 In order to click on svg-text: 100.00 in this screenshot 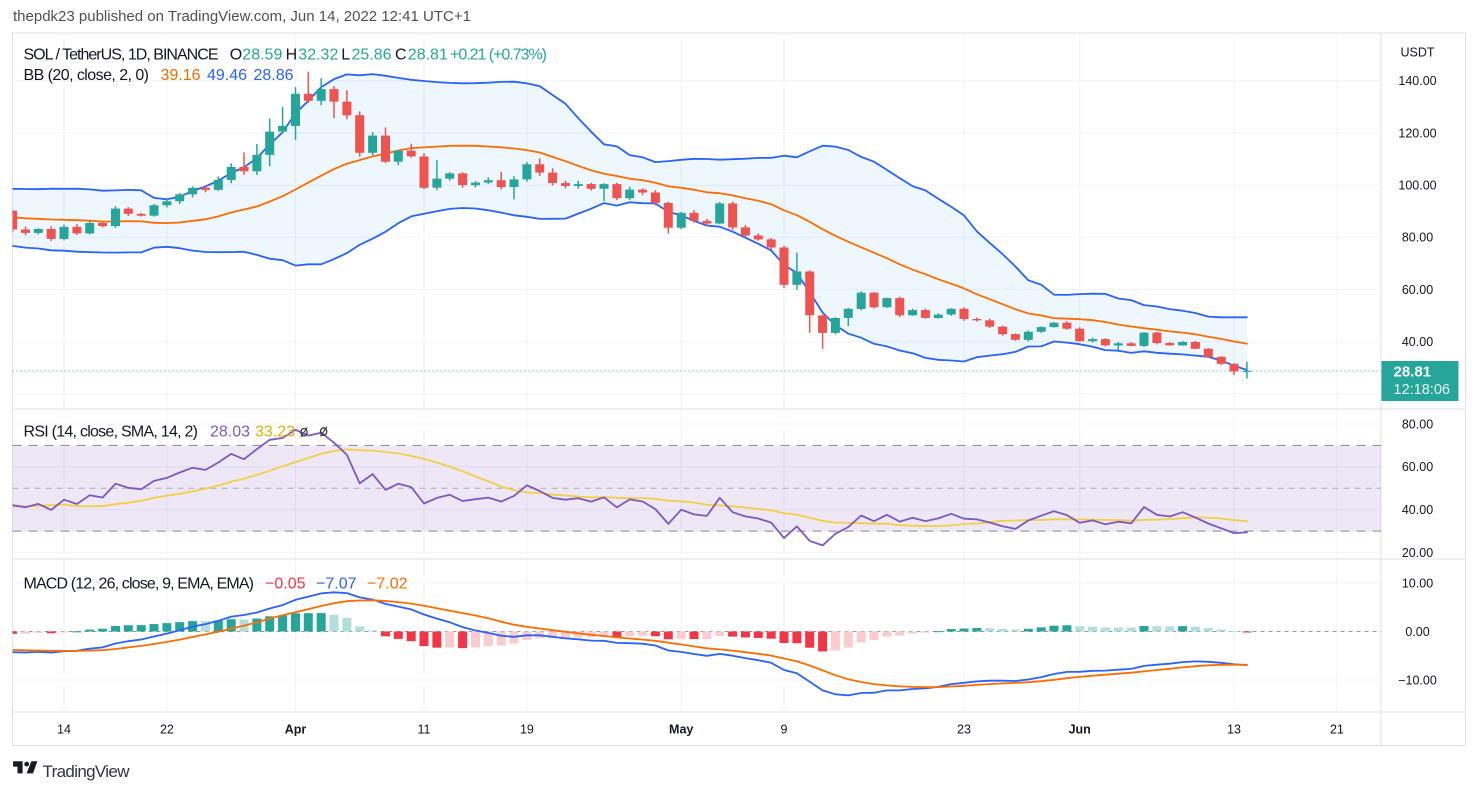, I will do `click(1417, 185)`.